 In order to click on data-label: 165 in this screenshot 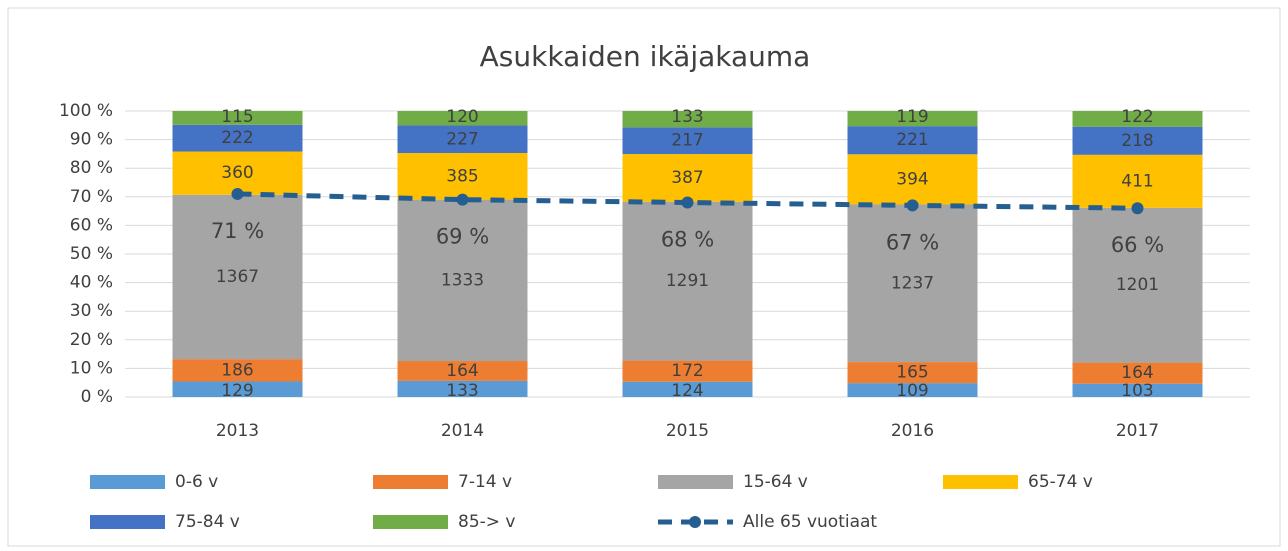, I will do `click(912, 373)`.